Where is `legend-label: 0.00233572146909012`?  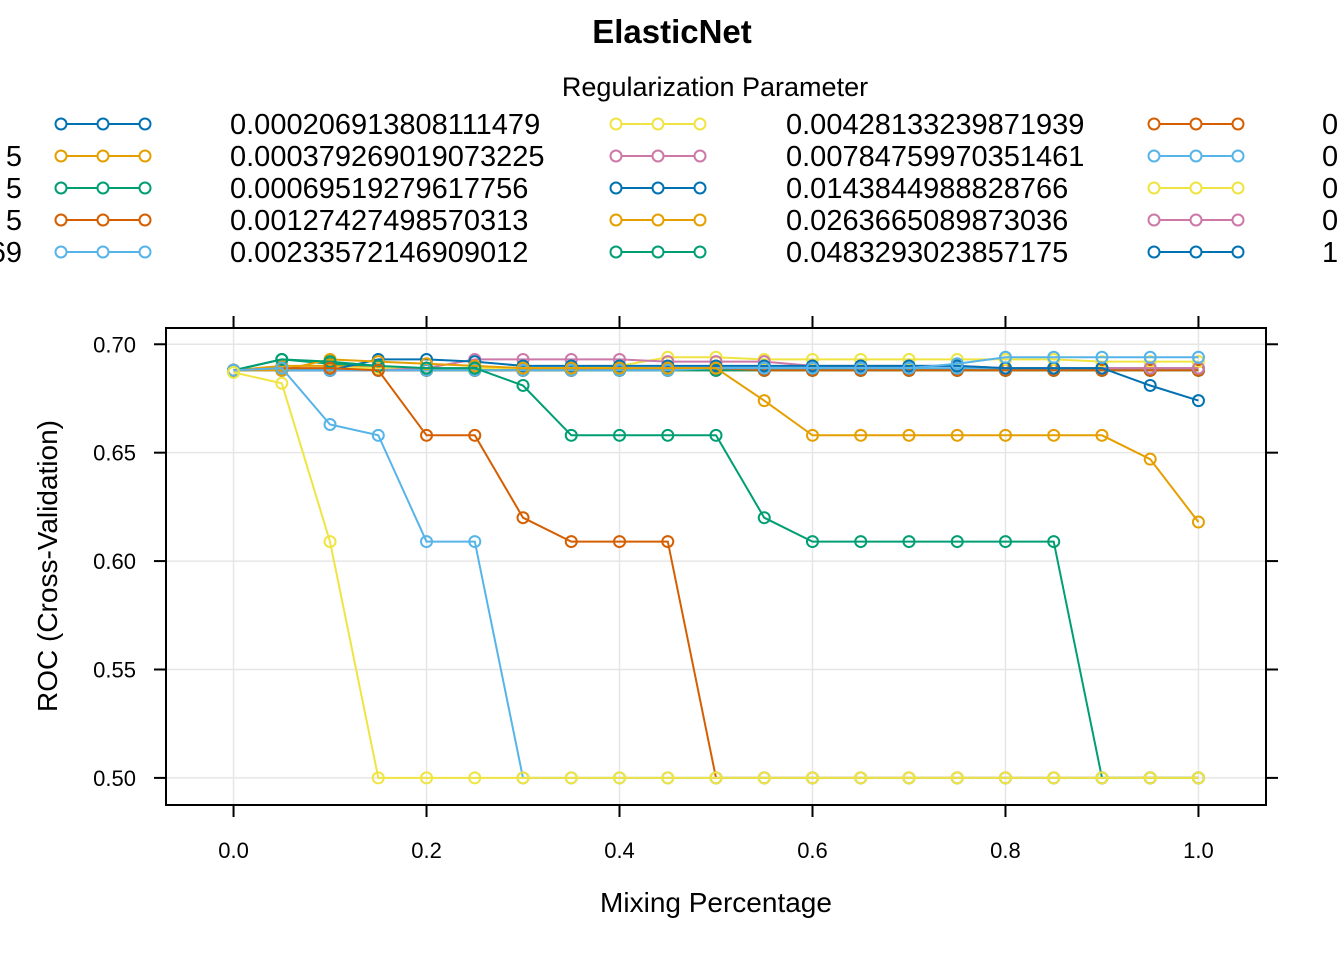 legend-label: 0.00233572146909012 is located at coordinates (379, 253).